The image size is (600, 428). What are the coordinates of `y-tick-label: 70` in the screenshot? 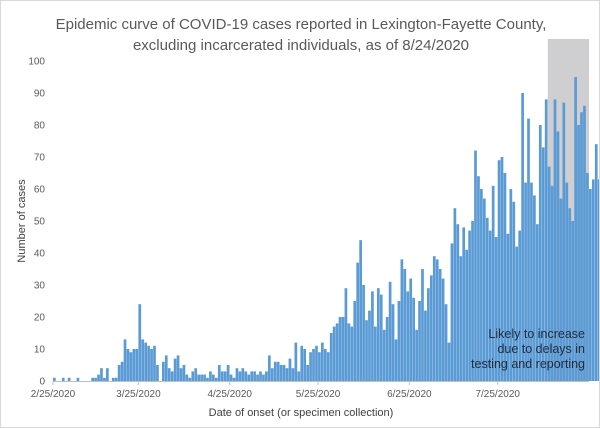 It's located at (40, 158).